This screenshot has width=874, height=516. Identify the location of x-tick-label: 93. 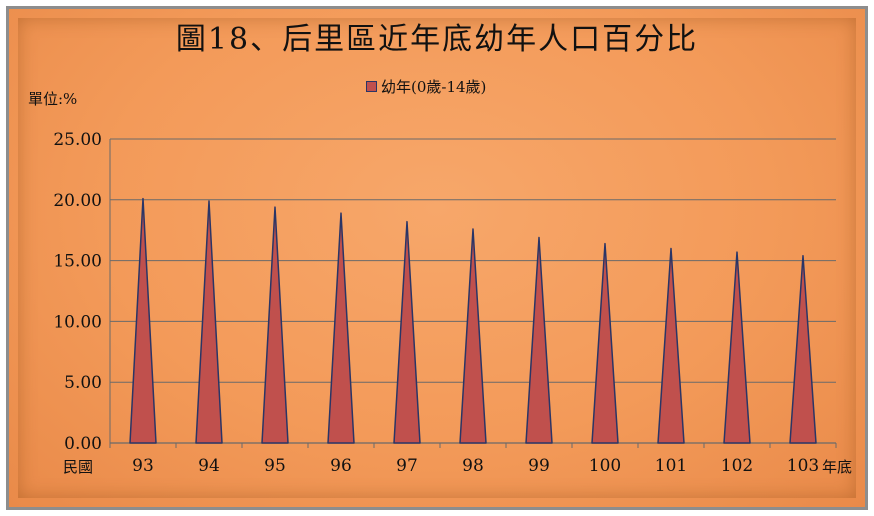
(143, 466).